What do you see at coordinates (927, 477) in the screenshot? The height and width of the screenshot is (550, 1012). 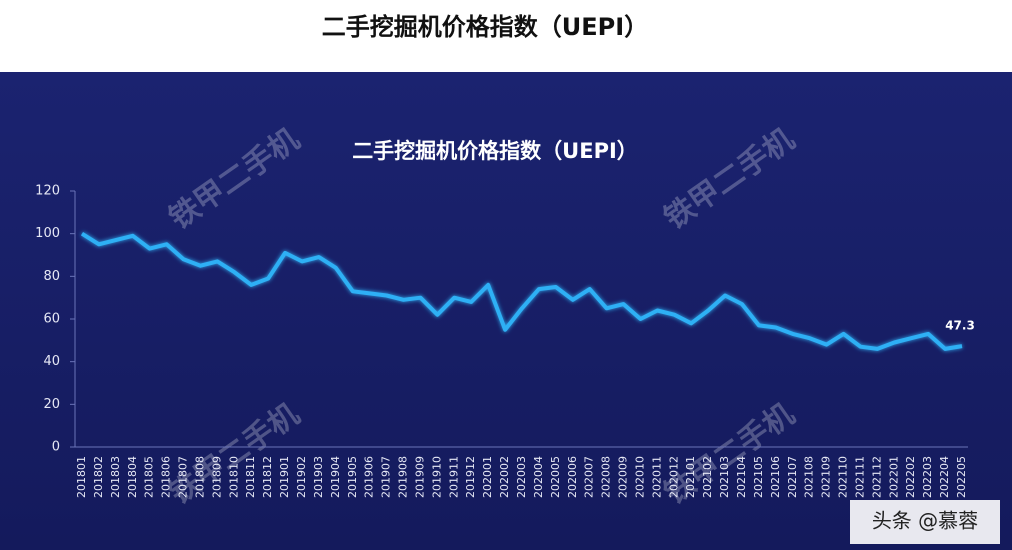 I see `x-tick-label: 202203` at bounding box center [927, 477].